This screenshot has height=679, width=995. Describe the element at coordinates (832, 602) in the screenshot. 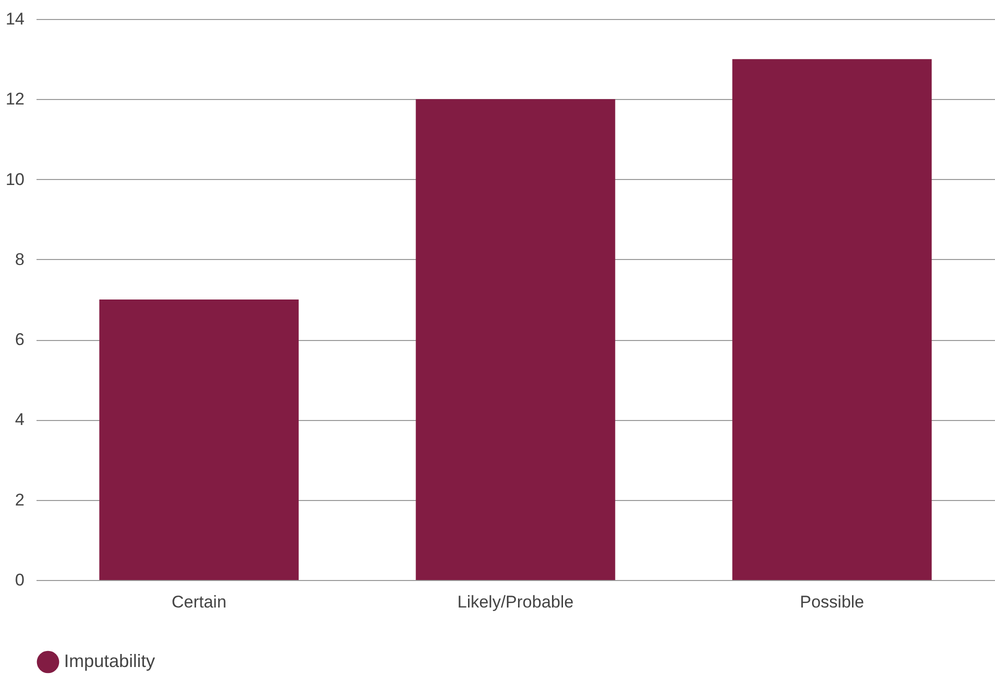

I see `x-tick-label: Possible` at that location.